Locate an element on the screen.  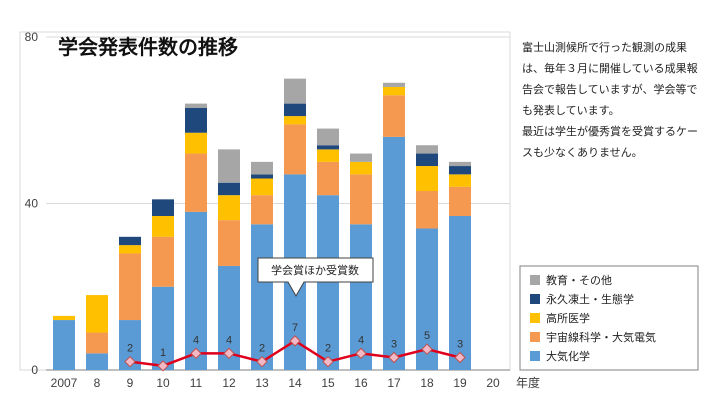
x-tick-label: 14 is located at coordinates (295, 383).